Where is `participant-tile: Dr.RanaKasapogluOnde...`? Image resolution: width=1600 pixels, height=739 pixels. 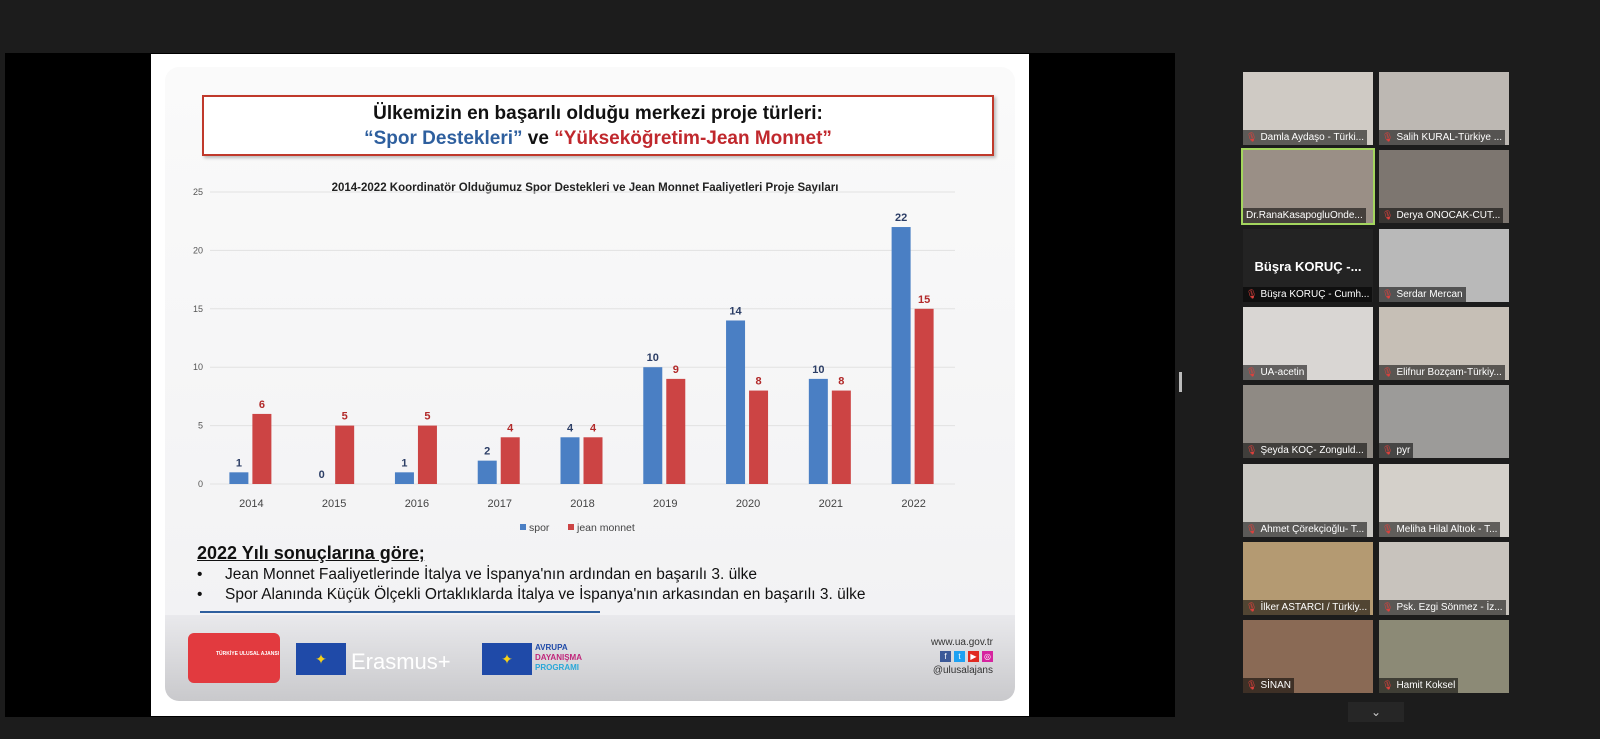
participant-tile: Dr.RanaKasapogluOnde... is located at coordinates (1308, 187).